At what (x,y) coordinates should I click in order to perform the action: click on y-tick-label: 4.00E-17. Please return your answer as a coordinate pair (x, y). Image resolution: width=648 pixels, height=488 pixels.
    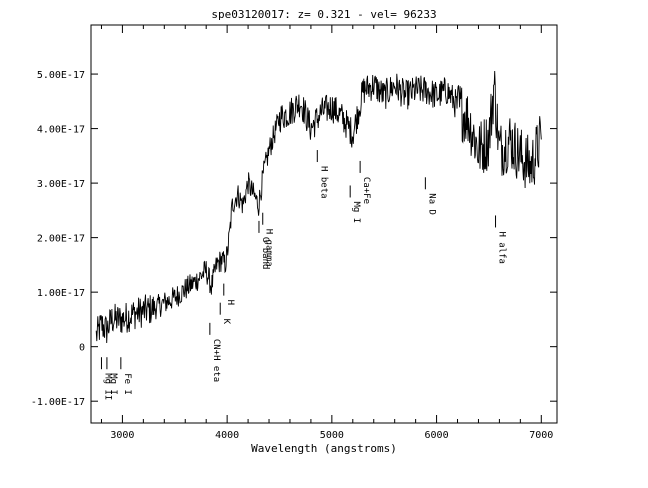
    Looking at the image, I should click on (61, 130).